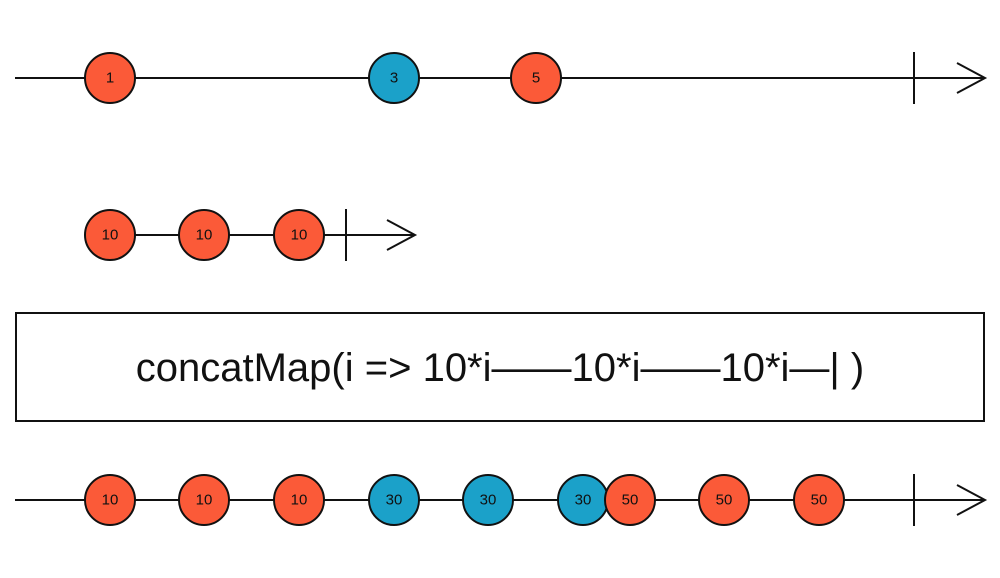 The width and height of the screenshot is (1000, 578). I want to click on marble-label: 1, so click(110, 78).